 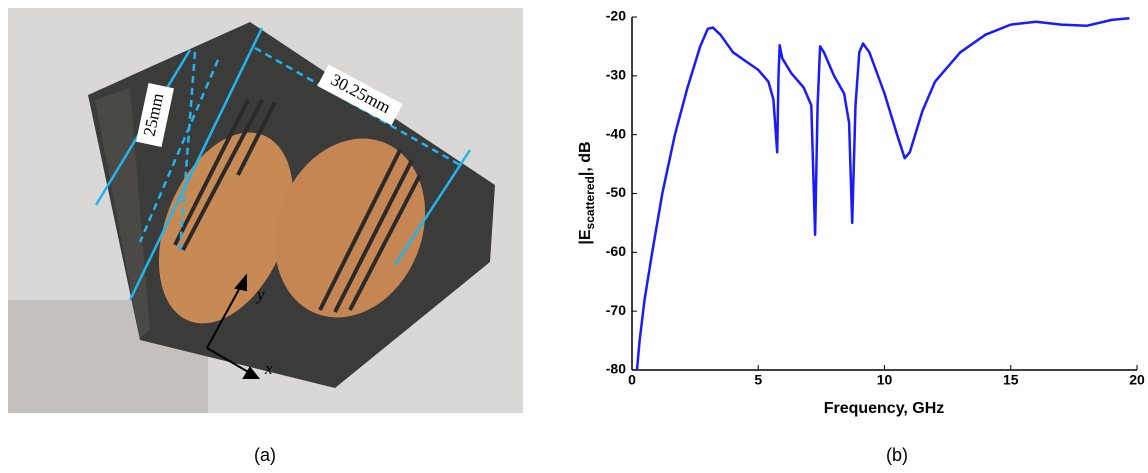 What do you see at coordinates (616, 192) in the screenshot?
I see `y-tick-label: -50` at bounding box center [616, 192].